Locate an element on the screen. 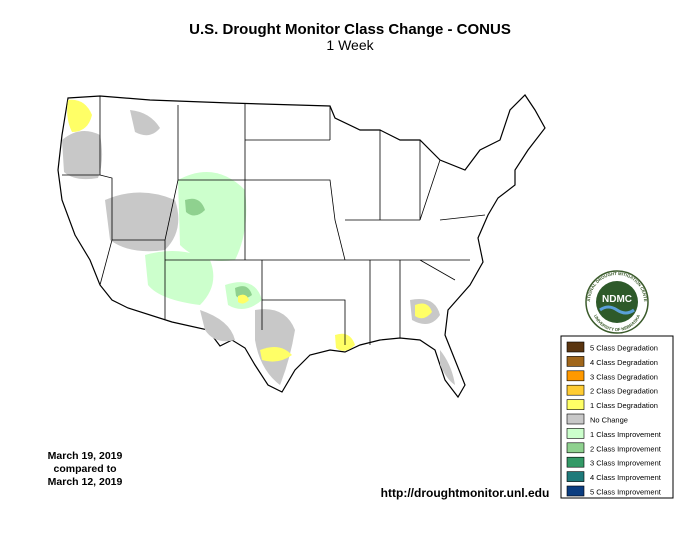 The image size is (700, 545). subtitle: 1 Week is located at coordinates (350, 45).